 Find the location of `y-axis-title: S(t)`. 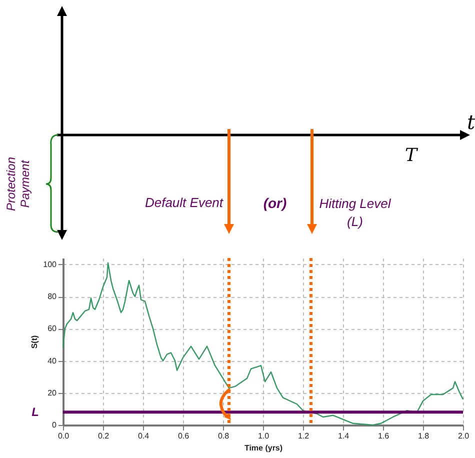

y-axis-title: S(t) is located at coordinates (35, 342).